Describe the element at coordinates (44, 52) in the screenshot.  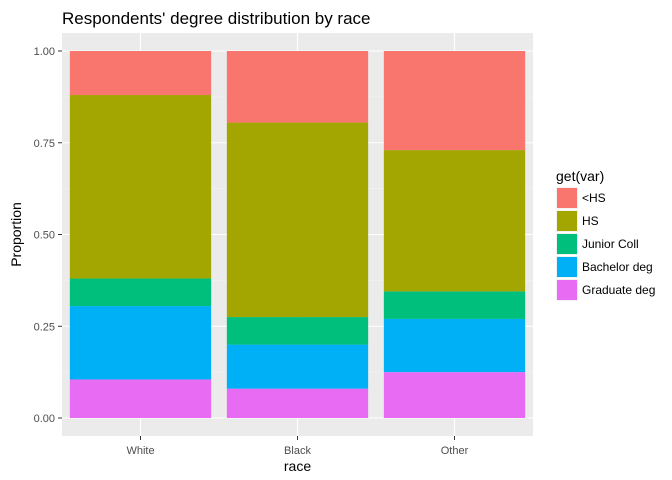
I see `y-tick-label: 1.00` at that location.